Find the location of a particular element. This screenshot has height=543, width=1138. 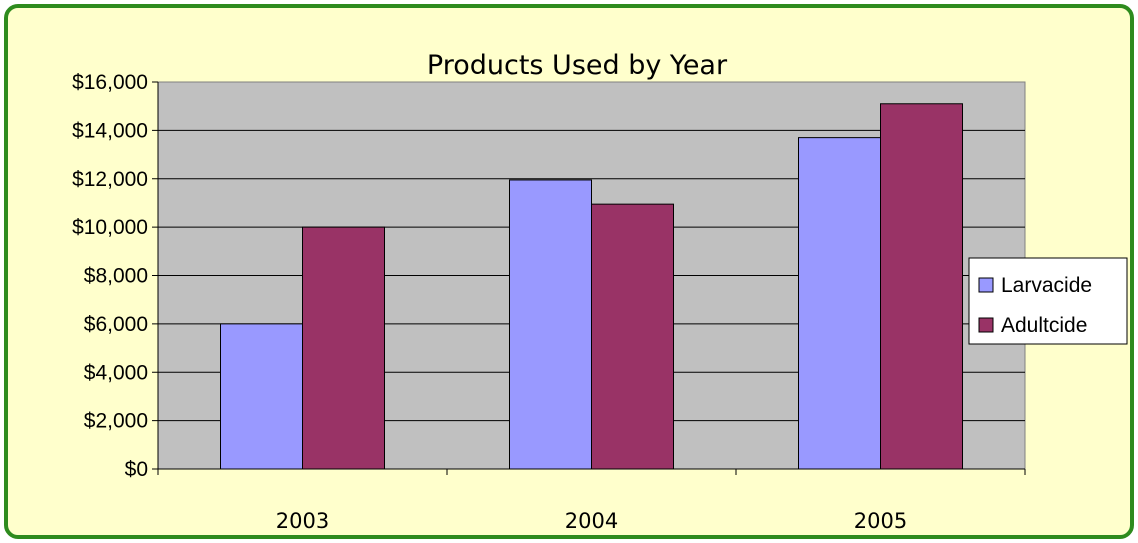

legend: Larvacide Adultcide is located at coordinates (1048, 301).